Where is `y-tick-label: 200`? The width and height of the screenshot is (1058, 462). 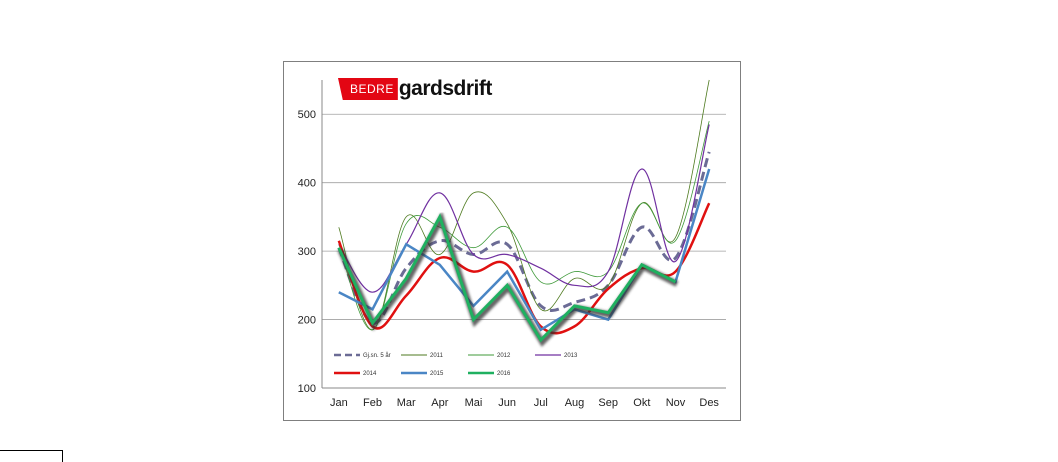
y-tick-label: 200 is located at coordinates (307, 321).